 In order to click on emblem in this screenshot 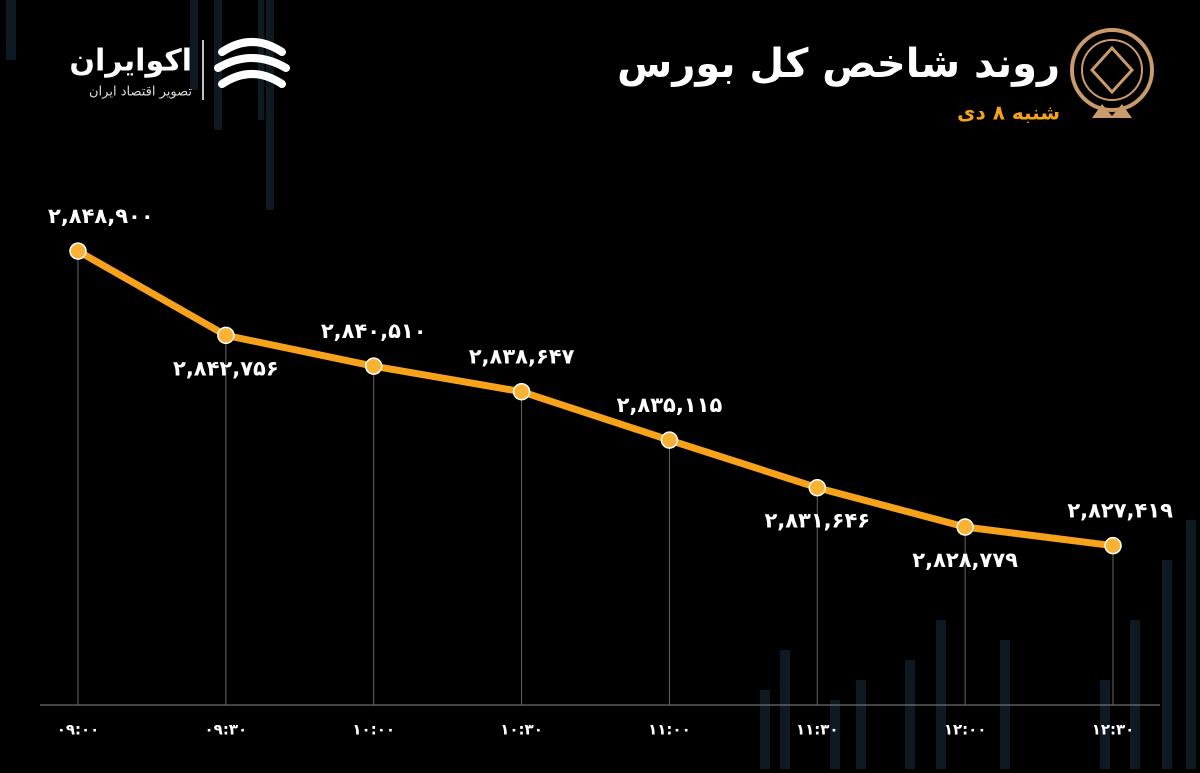, I will do `click(1112, 73)`.